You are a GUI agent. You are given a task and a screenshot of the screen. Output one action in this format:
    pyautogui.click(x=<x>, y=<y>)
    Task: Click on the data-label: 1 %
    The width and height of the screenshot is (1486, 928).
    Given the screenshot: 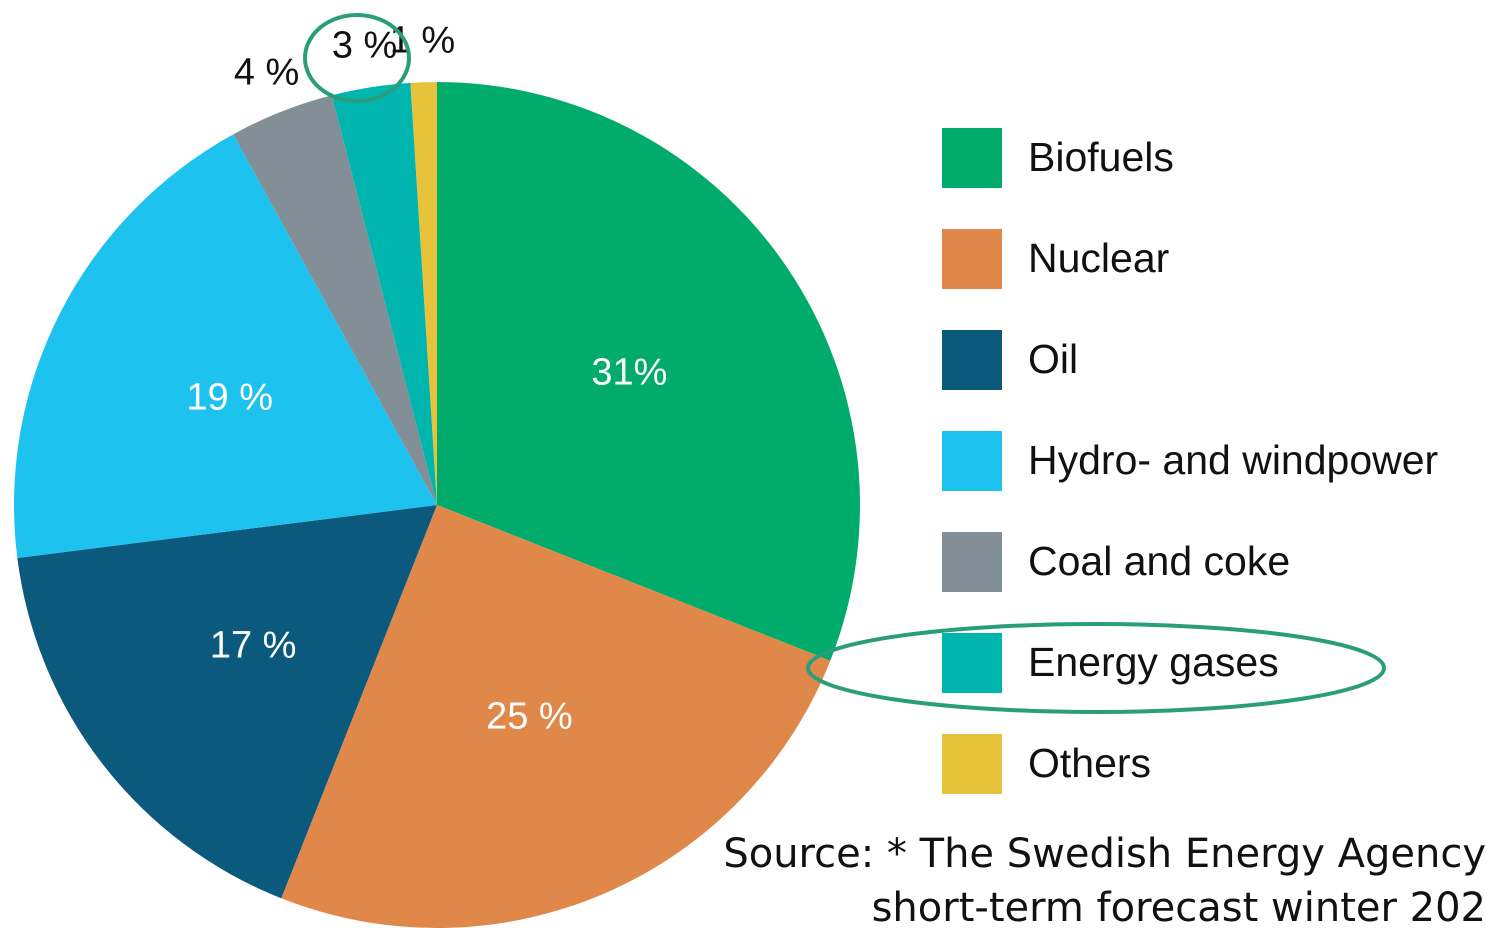 What is the action you would take?
    pyautogui.click(x=422, y=40)
    